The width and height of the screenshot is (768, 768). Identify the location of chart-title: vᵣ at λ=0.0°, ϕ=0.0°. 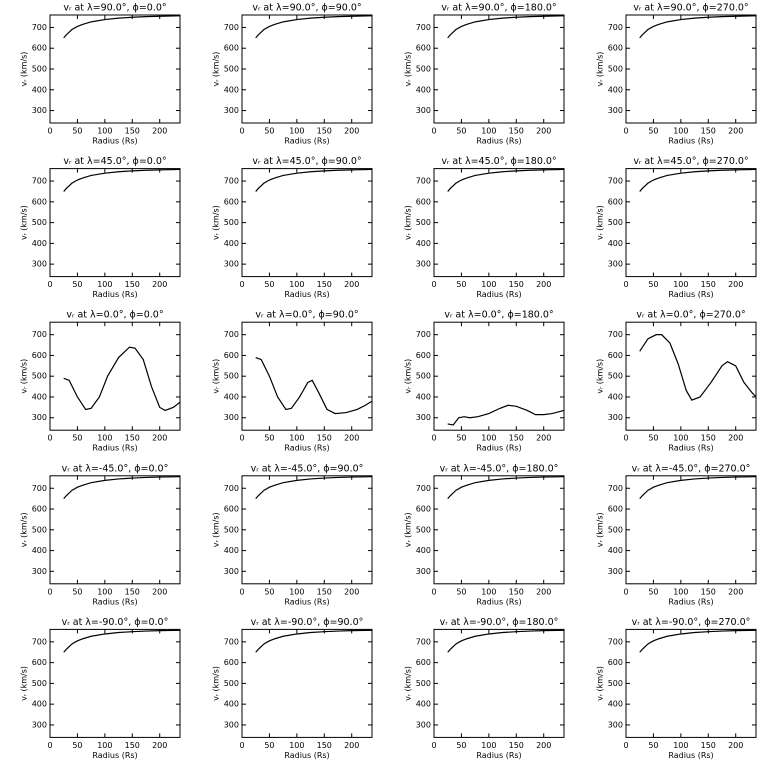
(114, 315).